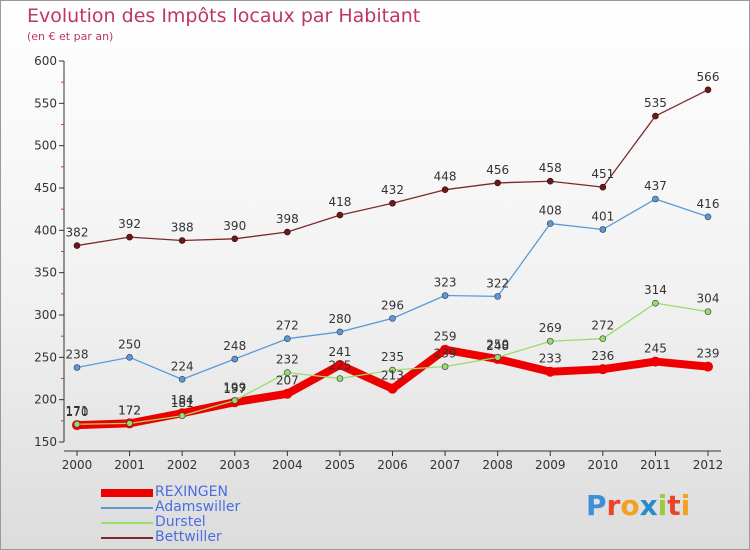  Describe the element at coordinates (613, 505) in the screenshot. I see `logo-letter: r` at that location.